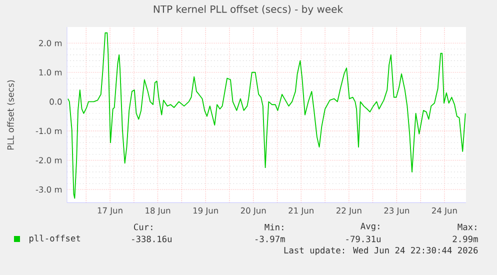  Describe the element at coordinates (110, 211) in the screenshot. I see `x-tick-label: 17 Jun` at that location.